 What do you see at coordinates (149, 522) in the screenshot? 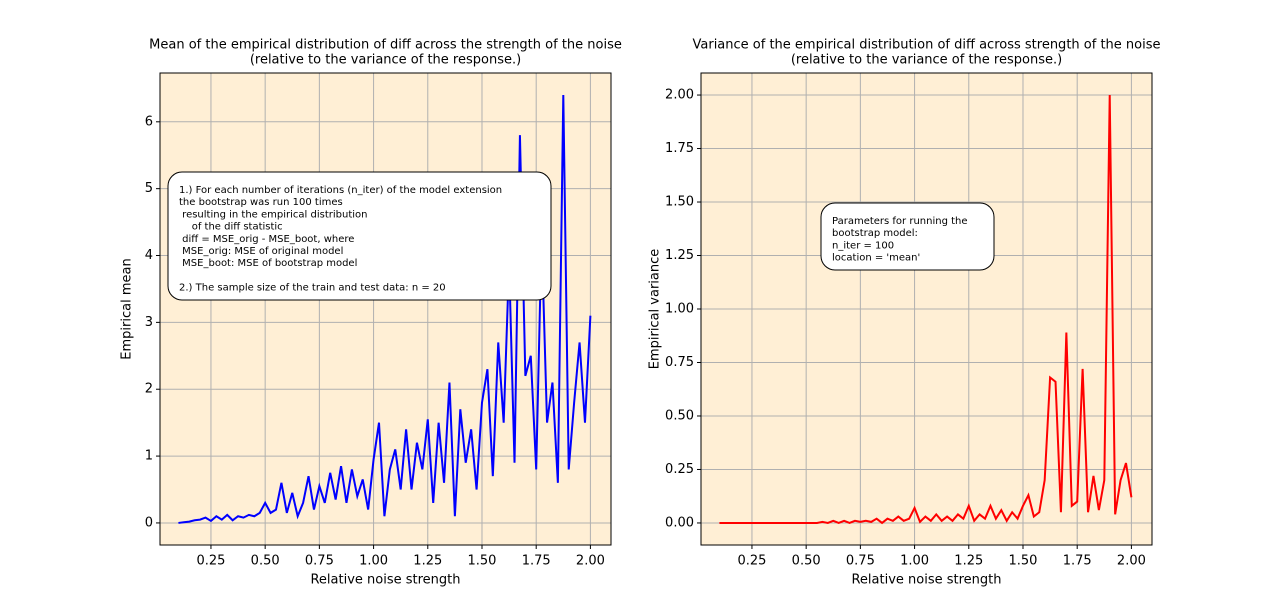
I see `y-tick-label: 0` at bounding box center [149, 522].